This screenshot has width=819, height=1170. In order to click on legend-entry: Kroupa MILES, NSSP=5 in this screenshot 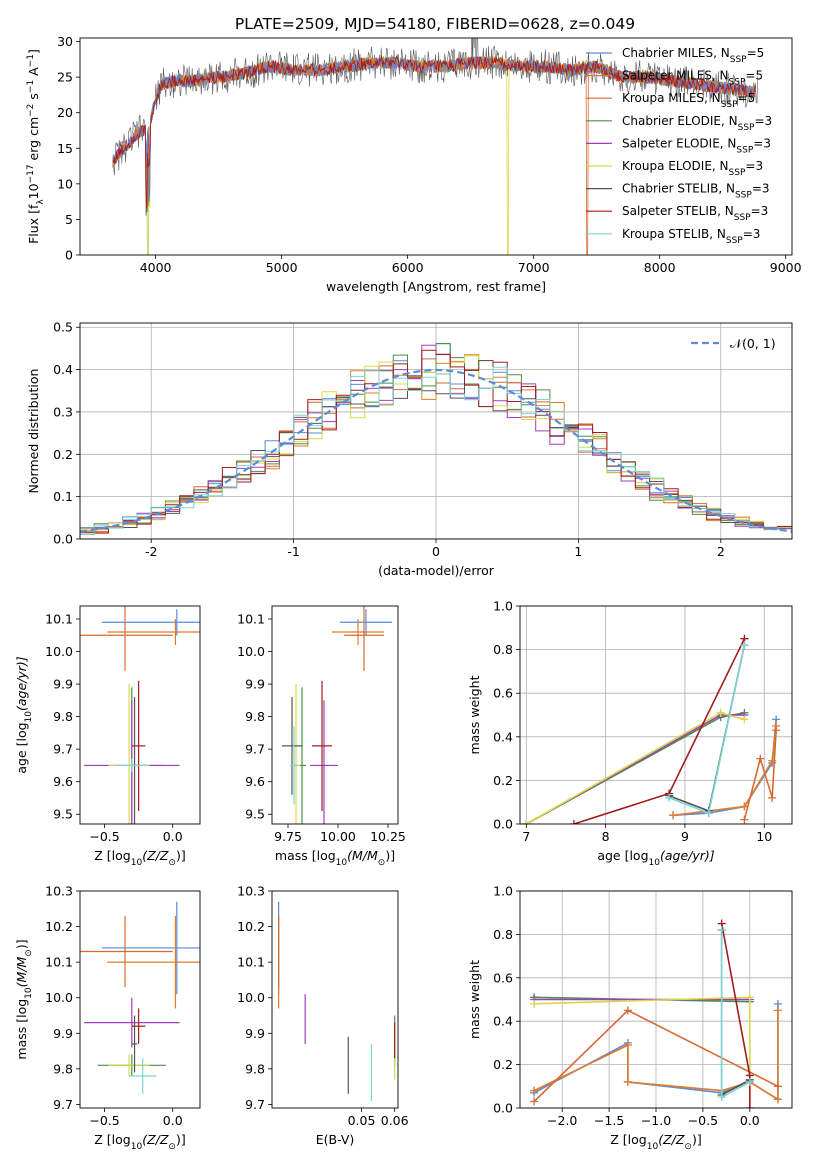, I will do `click(688, 100)`.